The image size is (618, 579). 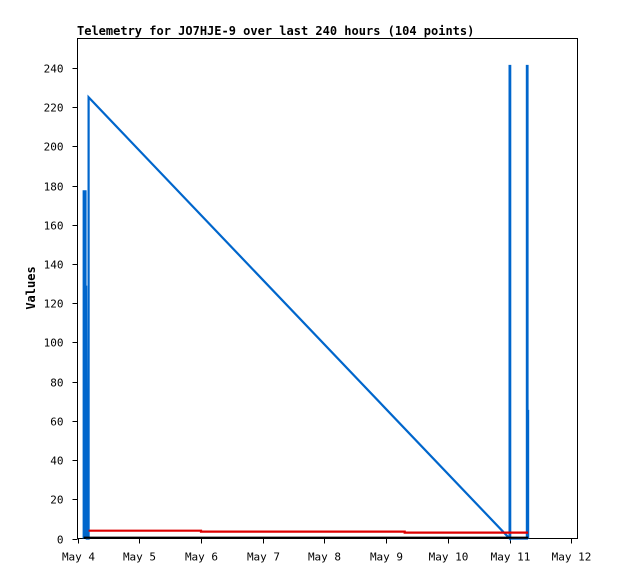 I want to click on y-tick-label: 140, so click(x=54, y=265).